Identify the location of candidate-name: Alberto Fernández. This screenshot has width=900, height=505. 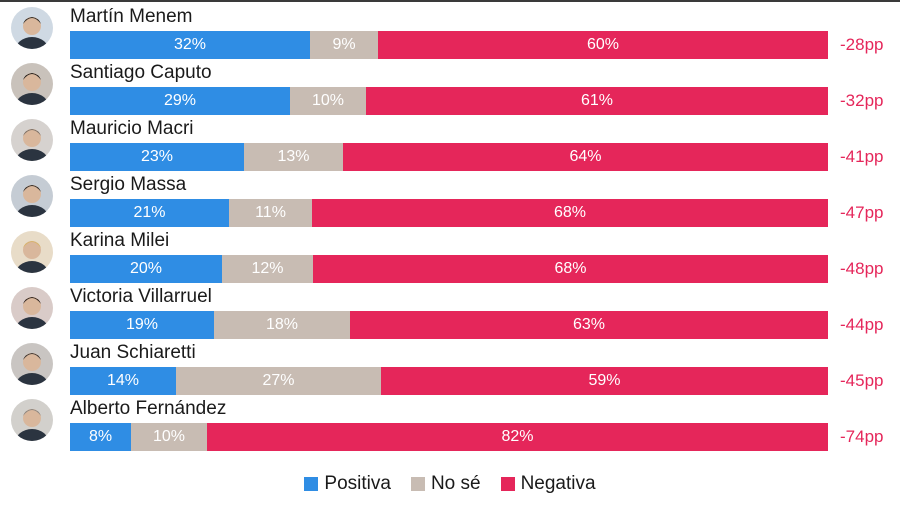
(148, 408).